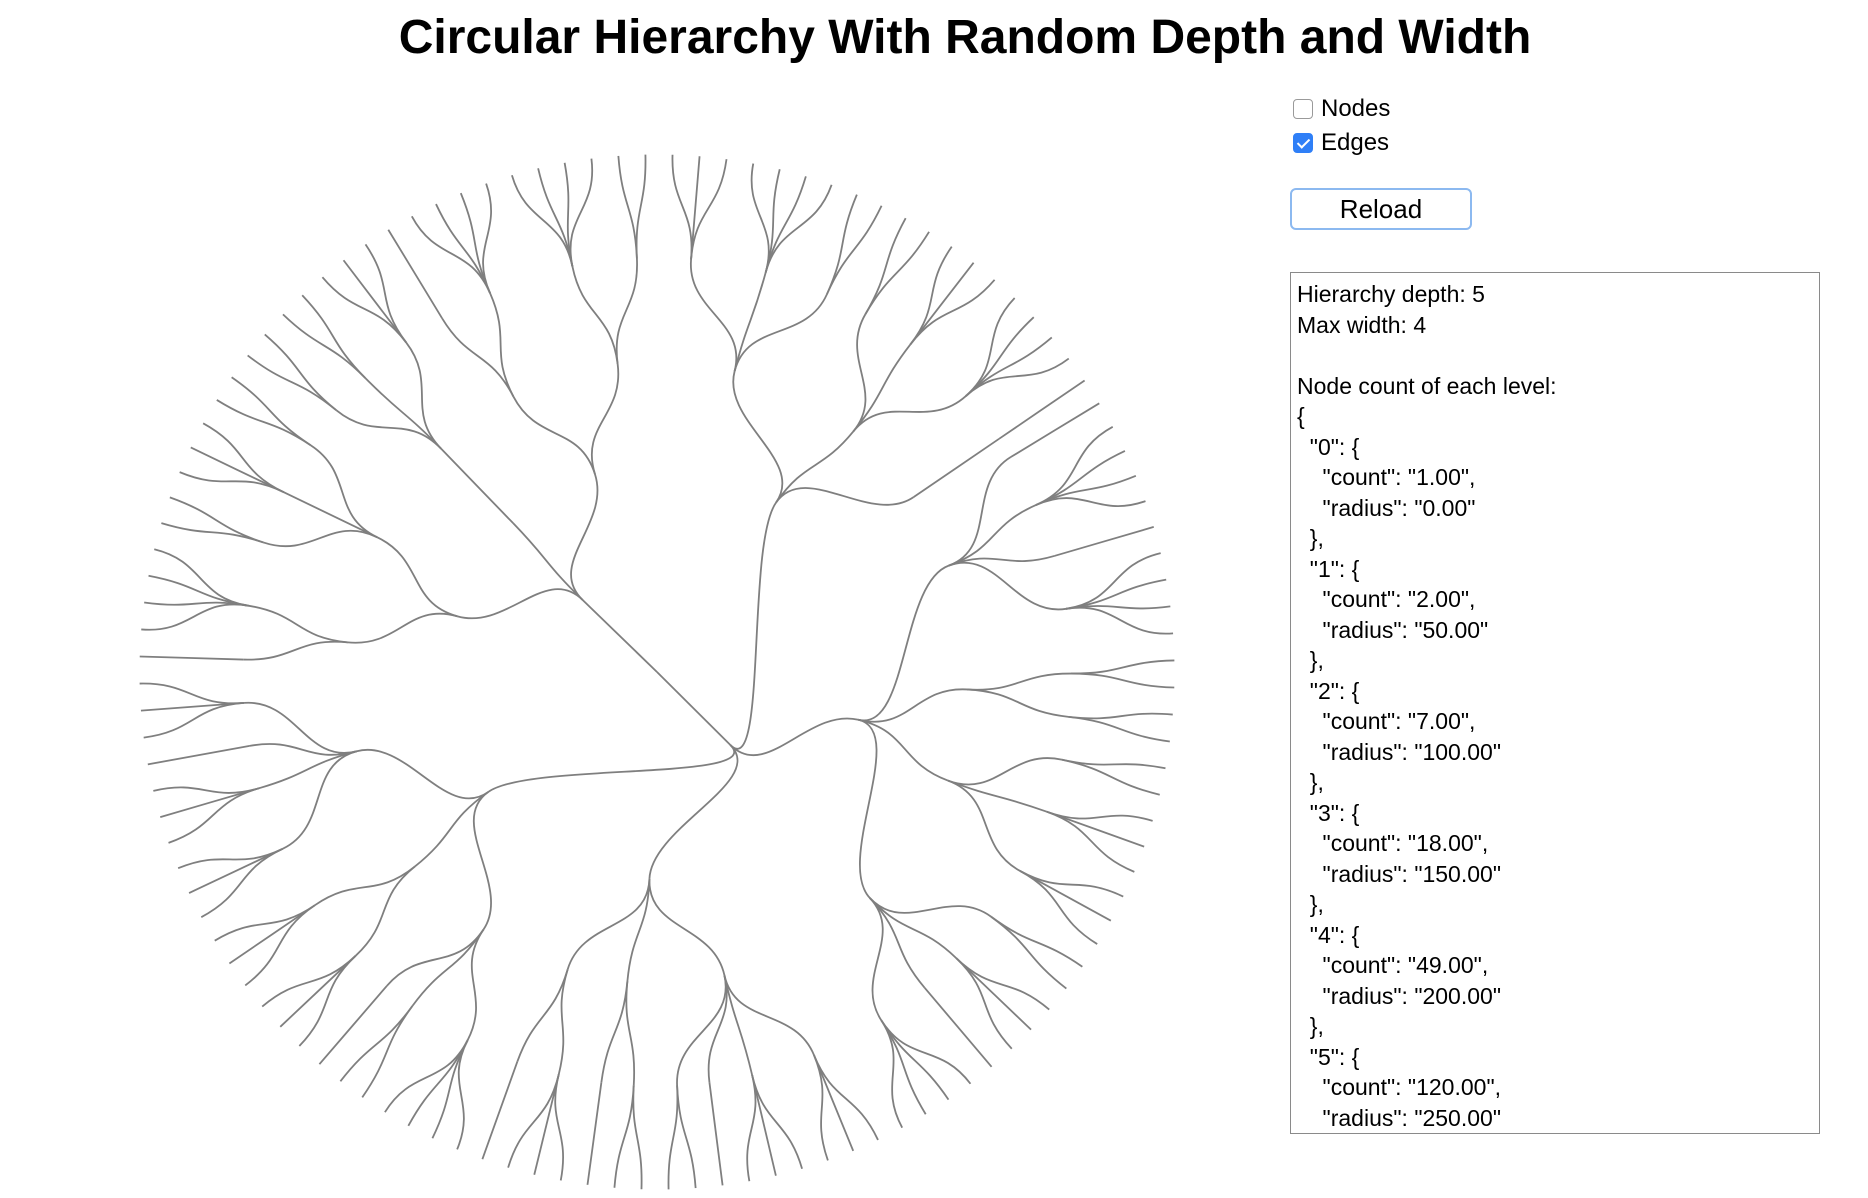 The width and height of the screenshot is (1868, 1198). I want to click on edges-checkbox-row: Edges, so click(1341, 143).